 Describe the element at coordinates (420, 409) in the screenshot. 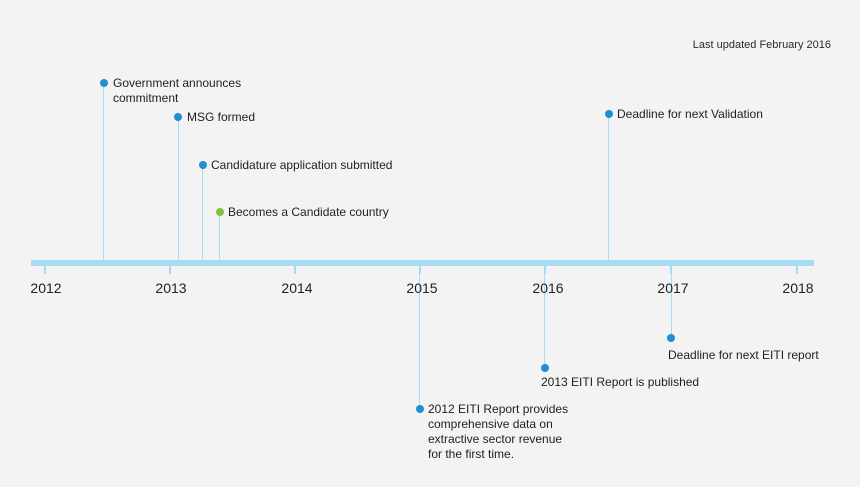

I see `event-dot-eiti-2012-report` at that location.